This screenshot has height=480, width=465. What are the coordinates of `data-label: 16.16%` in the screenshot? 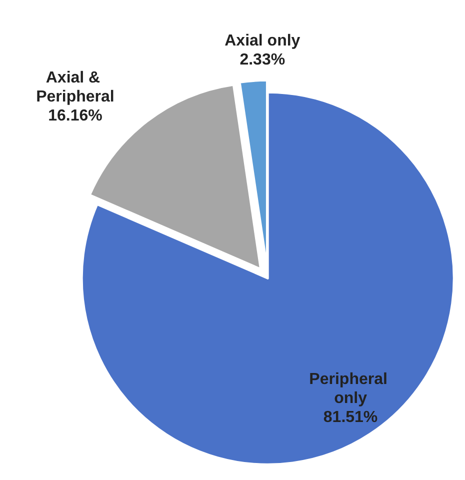 It's located at (75, 115).